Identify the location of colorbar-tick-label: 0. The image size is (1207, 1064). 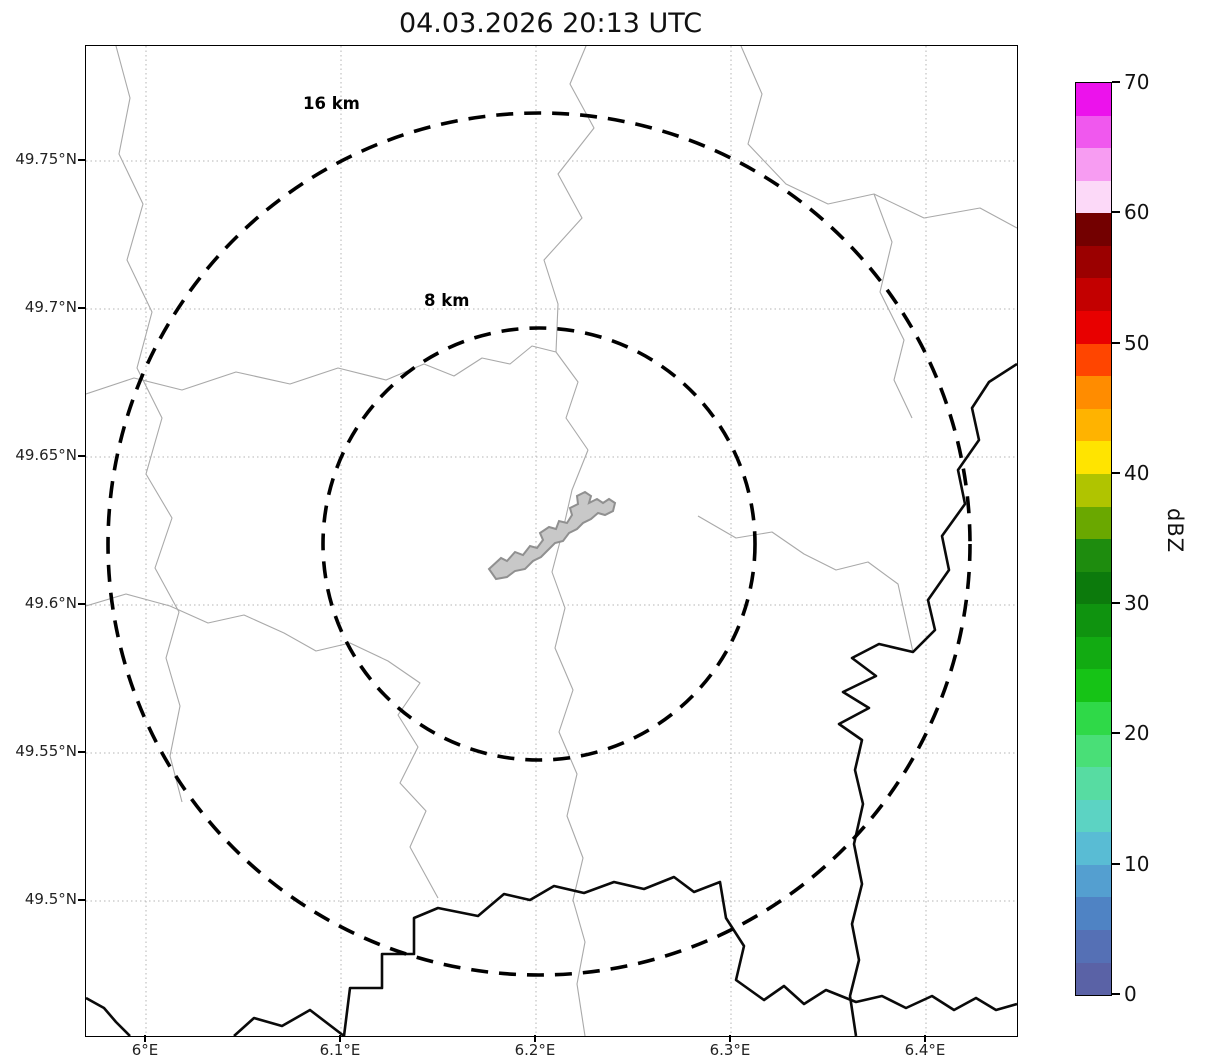
(1130, 994).